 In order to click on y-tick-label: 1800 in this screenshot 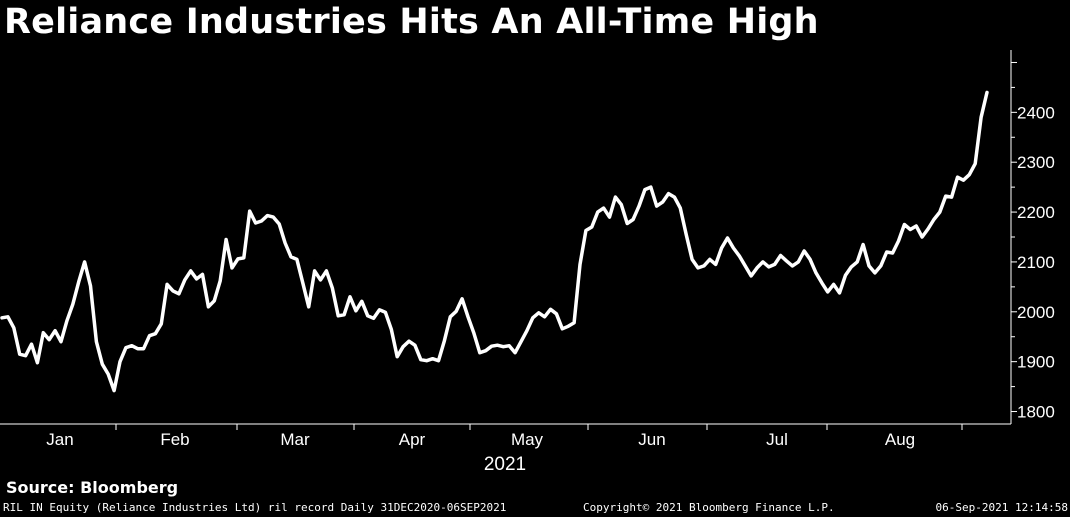, I will do `click(1036, 412)`.